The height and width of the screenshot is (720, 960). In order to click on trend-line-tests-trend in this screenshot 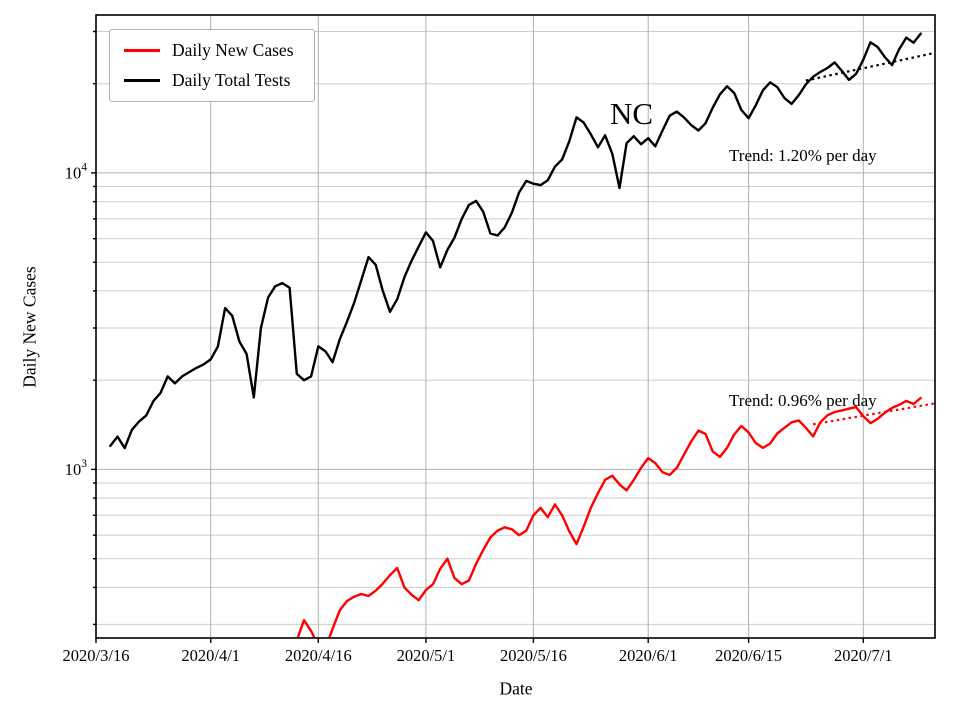, I will do `click(870, 66)`.